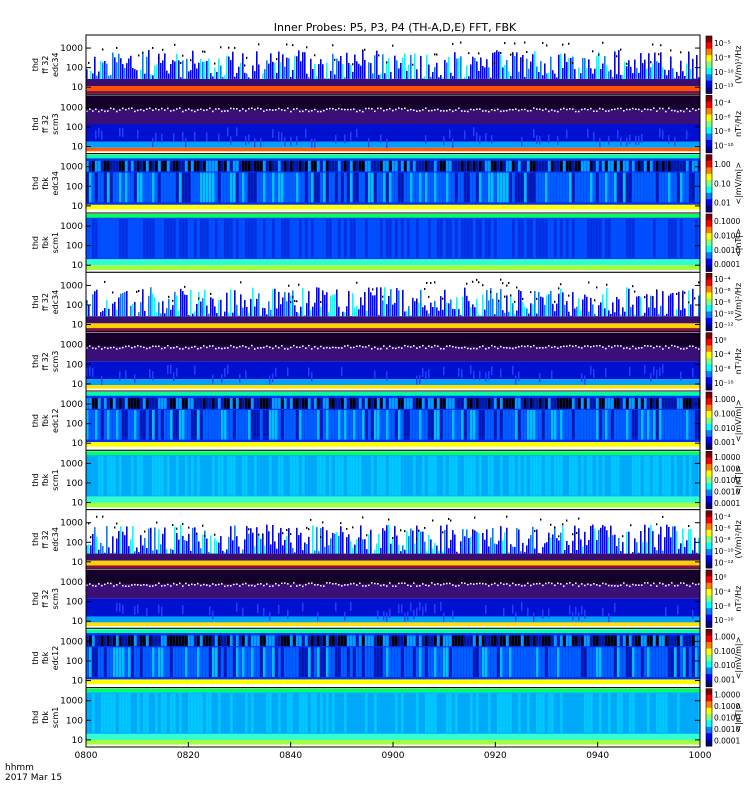 Image resolution: width=750 pixels, height=804 pixels. Describe the element at coordinates (725, 414) in the screenshot. I see `colorbar-tick-label: 0.100` at that location.